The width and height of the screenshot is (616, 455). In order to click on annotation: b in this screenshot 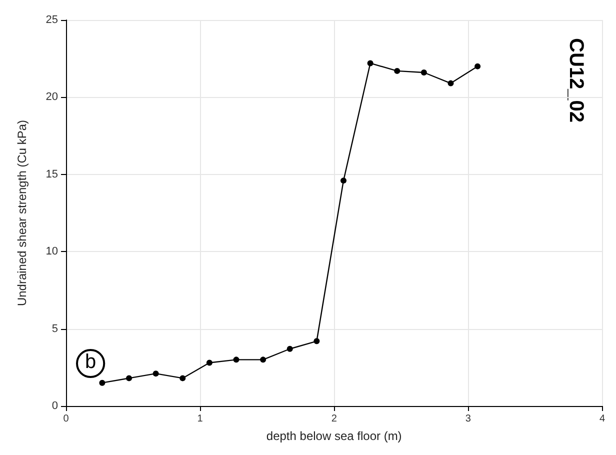, I will do `click(90, 362)`.